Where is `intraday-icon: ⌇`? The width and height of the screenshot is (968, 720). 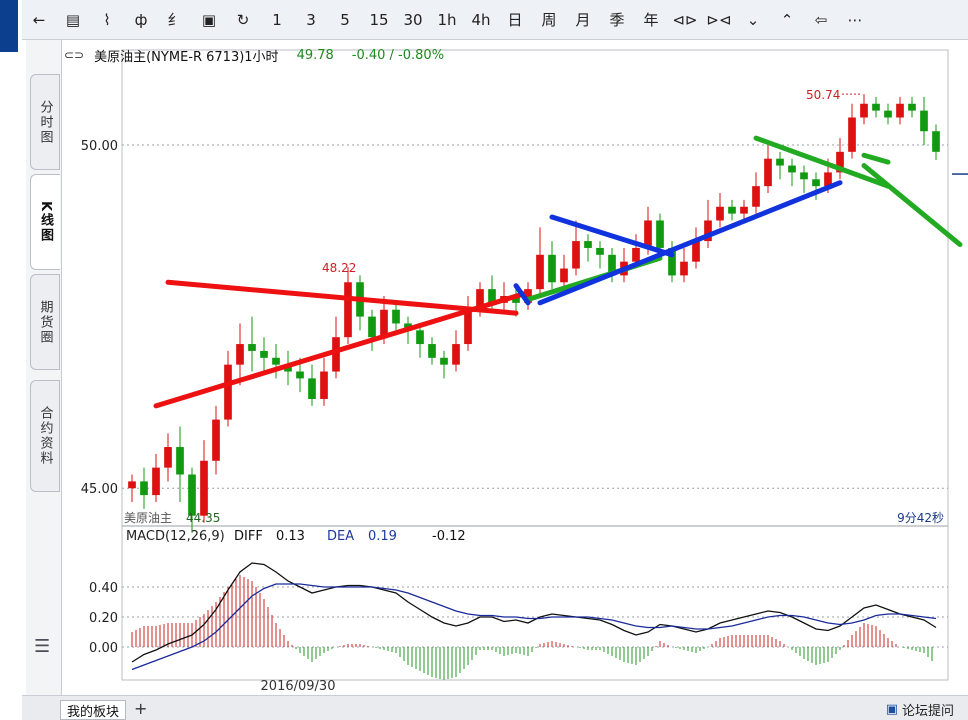 intraday-icon: ⌇ is located at coordinates (107, 19).